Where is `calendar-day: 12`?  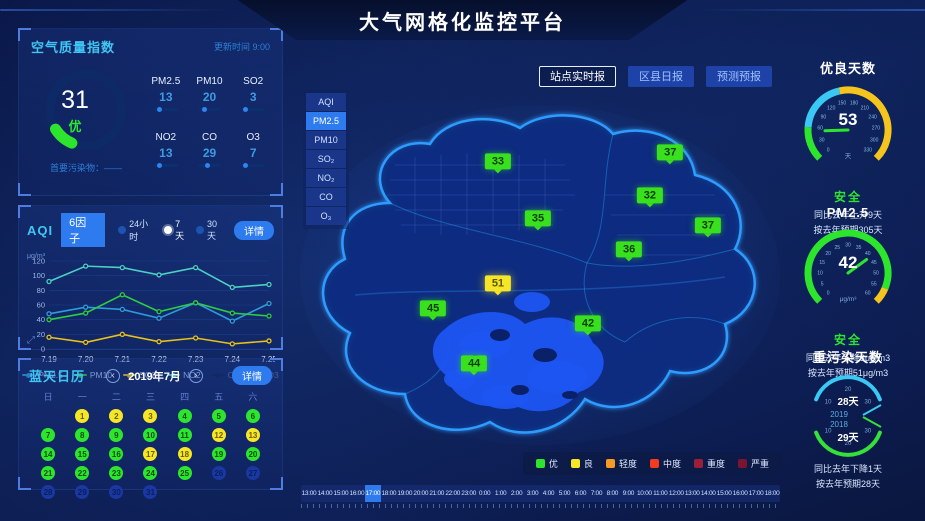
calendar-day: 12 is located at coordinates (219, 435).